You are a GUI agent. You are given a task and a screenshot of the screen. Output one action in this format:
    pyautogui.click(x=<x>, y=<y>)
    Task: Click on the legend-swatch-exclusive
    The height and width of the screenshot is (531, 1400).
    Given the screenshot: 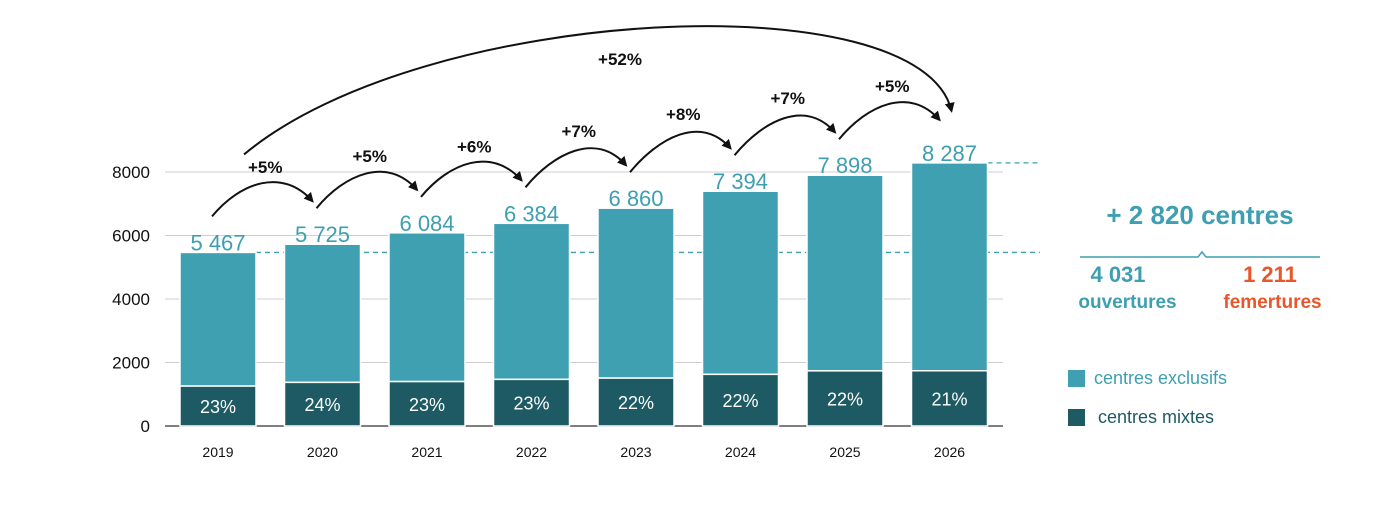 What is the action you would take?
    pyautogui.click(x=1076, y=378)
    